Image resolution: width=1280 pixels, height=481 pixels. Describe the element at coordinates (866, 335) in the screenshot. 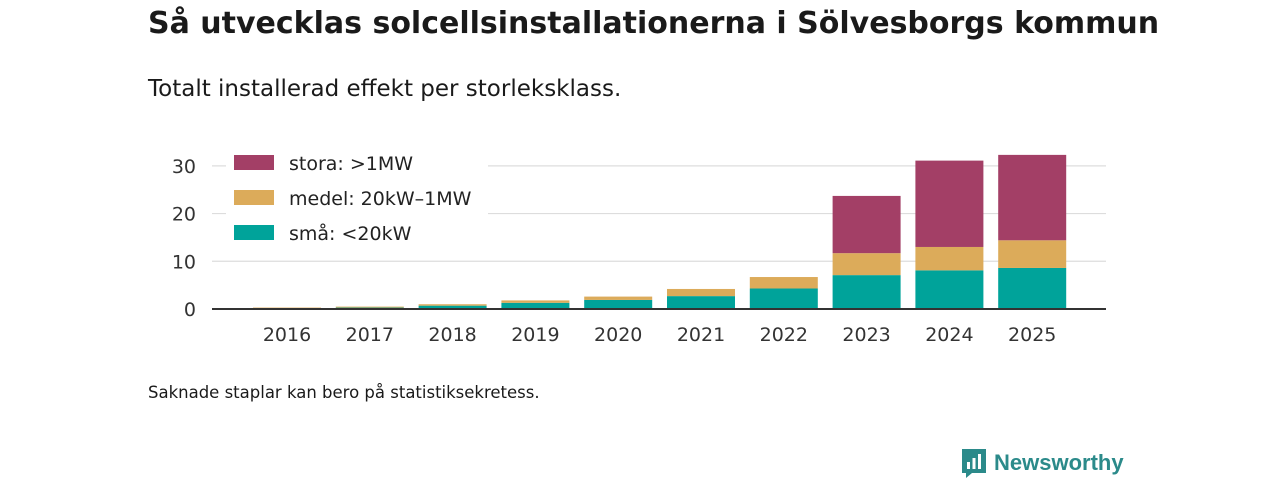

I see `x-tick-label: 2023` at that location.